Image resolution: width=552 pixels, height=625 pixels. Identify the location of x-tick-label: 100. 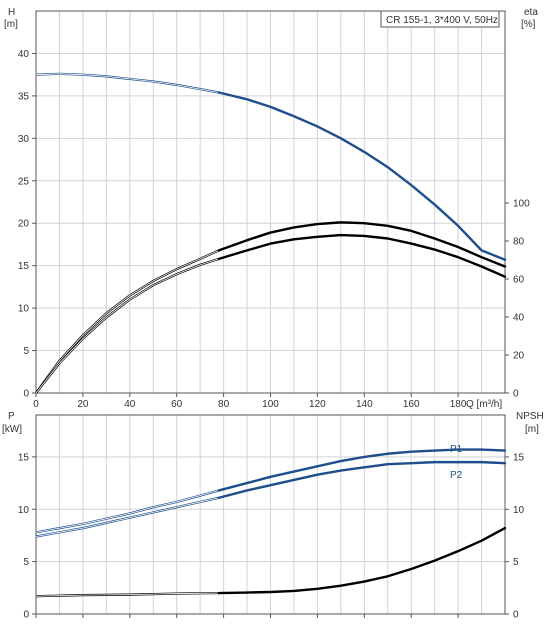
(270, 404).